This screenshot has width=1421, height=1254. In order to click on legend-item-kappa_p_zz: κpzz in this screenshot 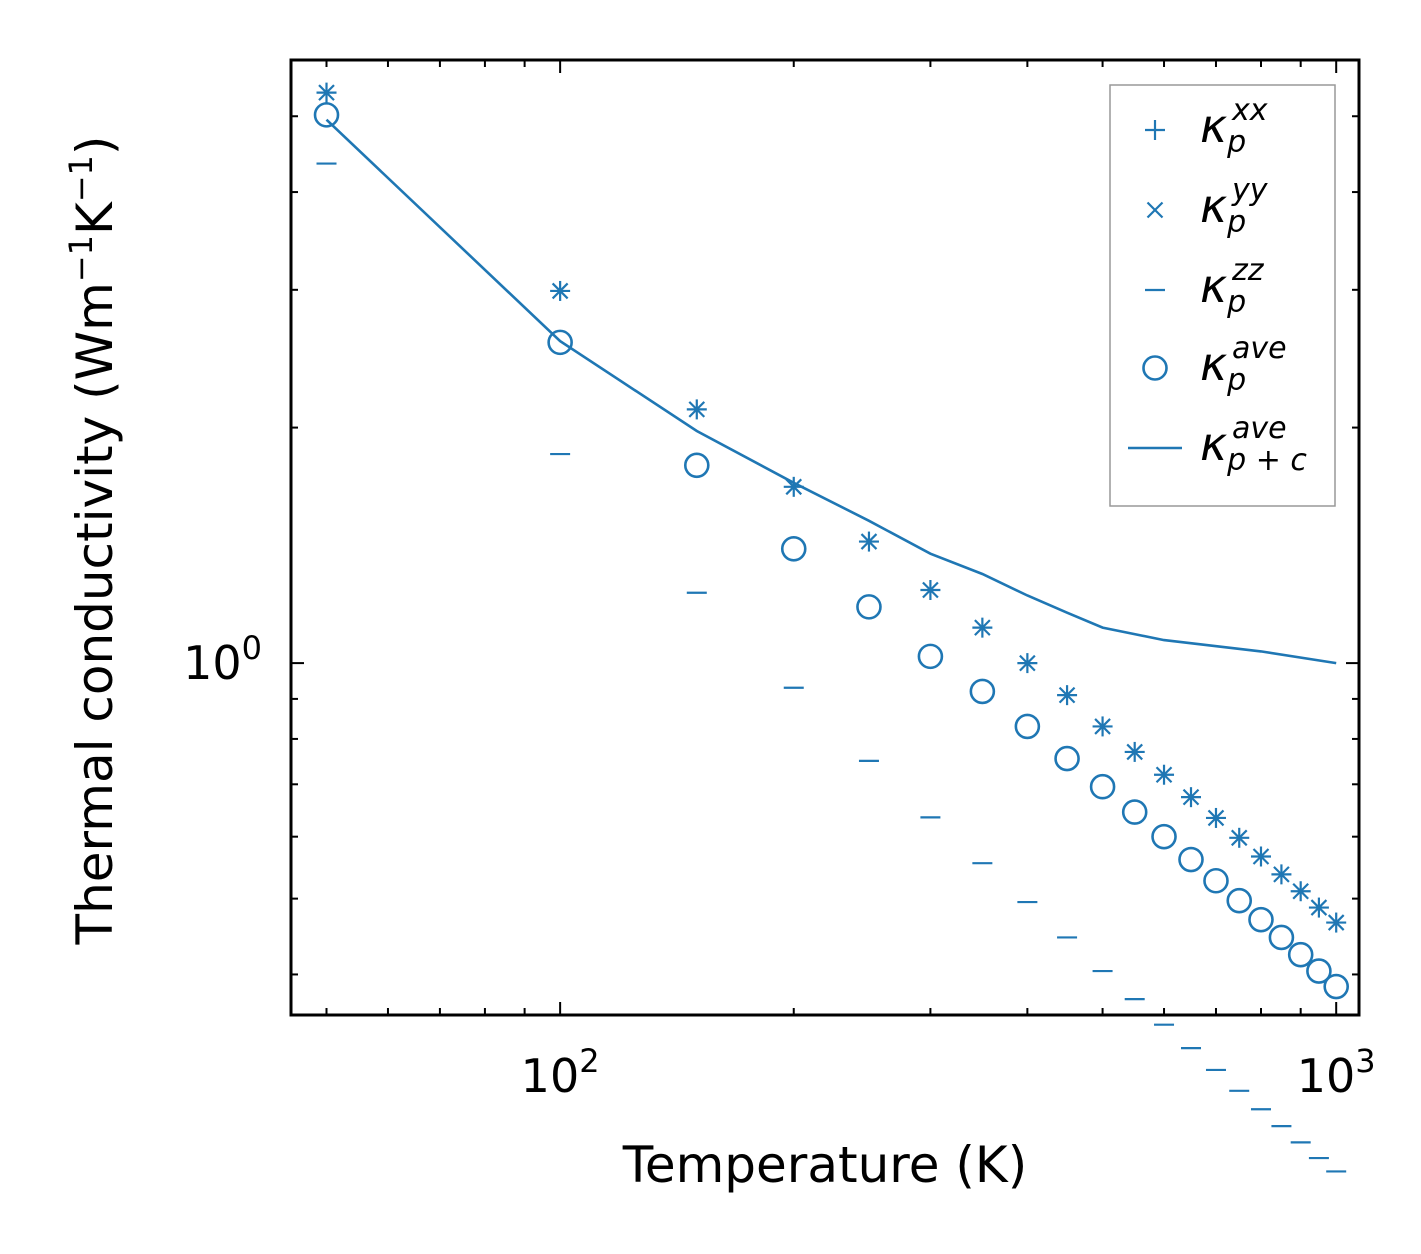, I will do `click(1205, 286)`.